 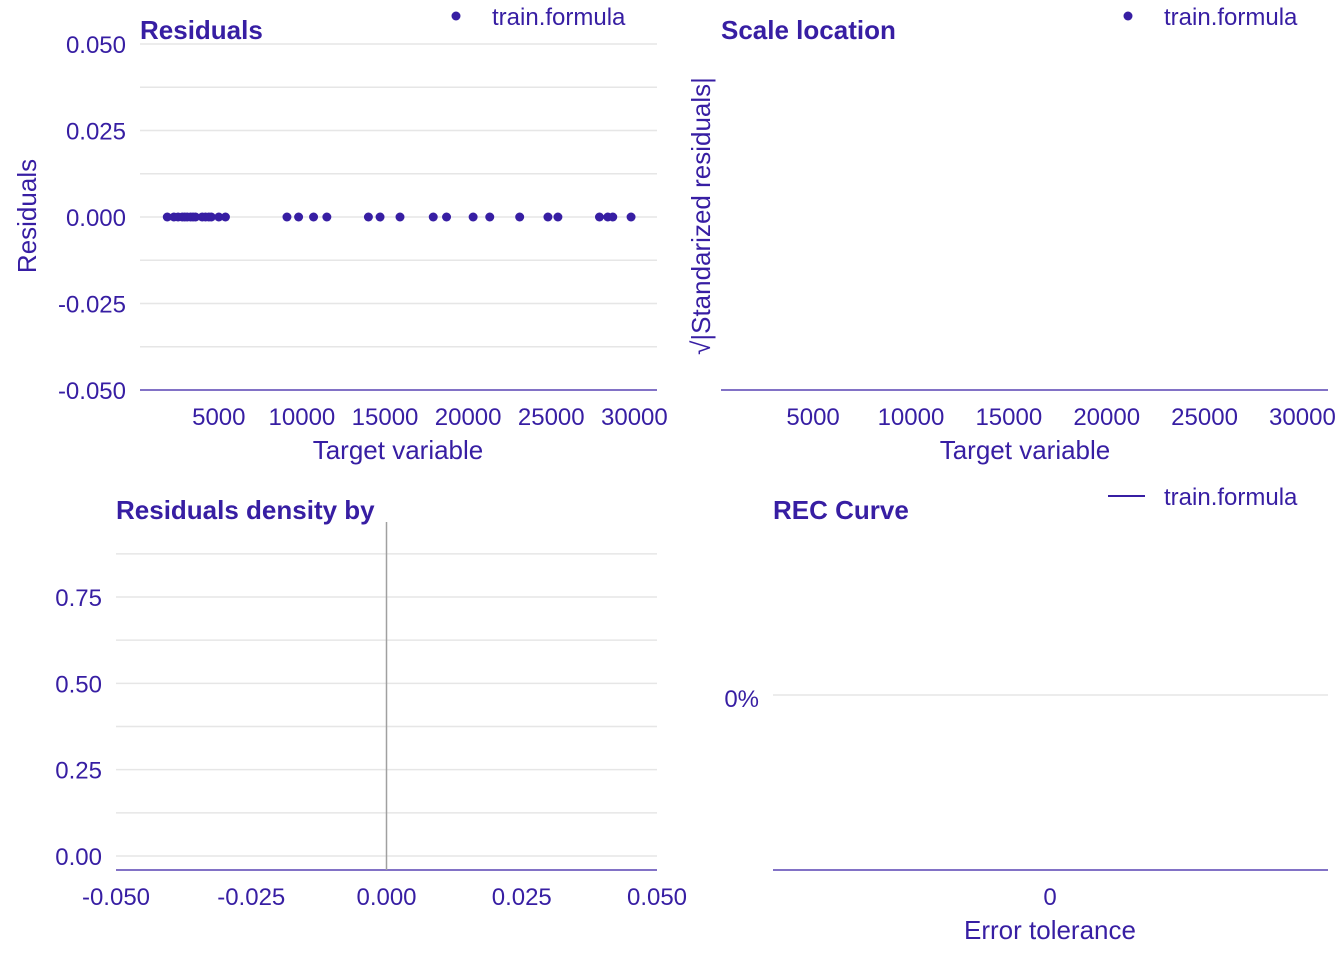 What do you see at coordinates (430, 417) in the screenshot?
I see `residuals-x-tick-labels: 5000 10000 15000 20000 25000 30000` at bounding box center [430, 417].